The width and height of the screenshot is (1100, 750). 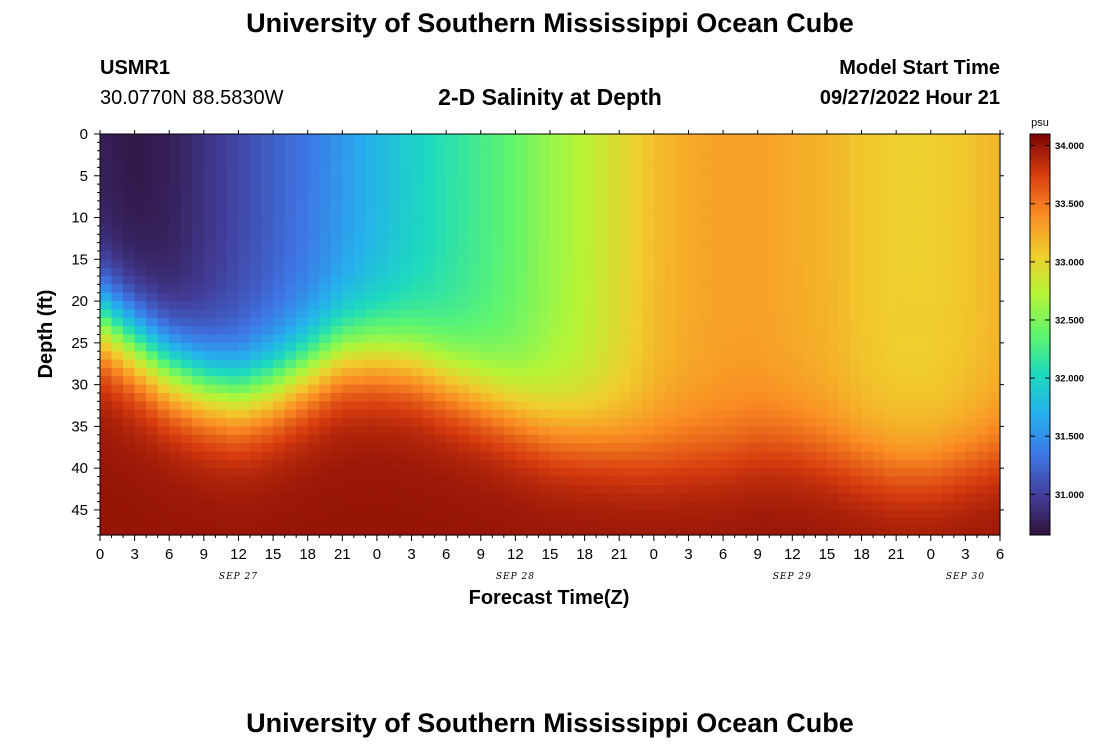 What do you see at coordinates (515, 577) in the screenshot?
I see `date-label: SEP 28` at bounding box center [515, 577].